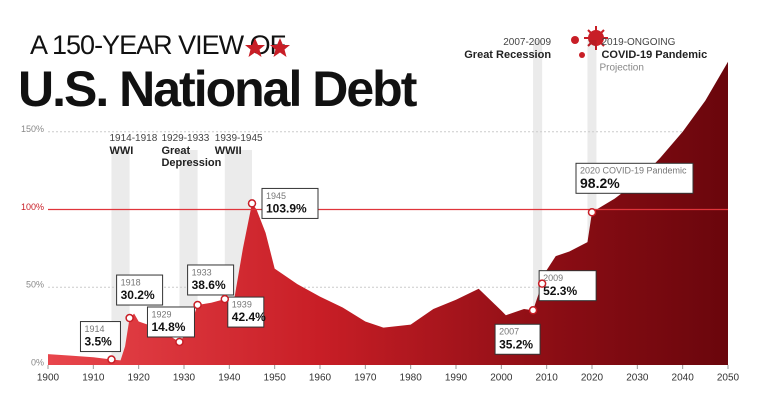 Image resolution: width=768 pixels, height=402 pixels. Describe the element at coordinates (98, 342) in the screenshot. I see `callout-value: 3.5%` at that location.